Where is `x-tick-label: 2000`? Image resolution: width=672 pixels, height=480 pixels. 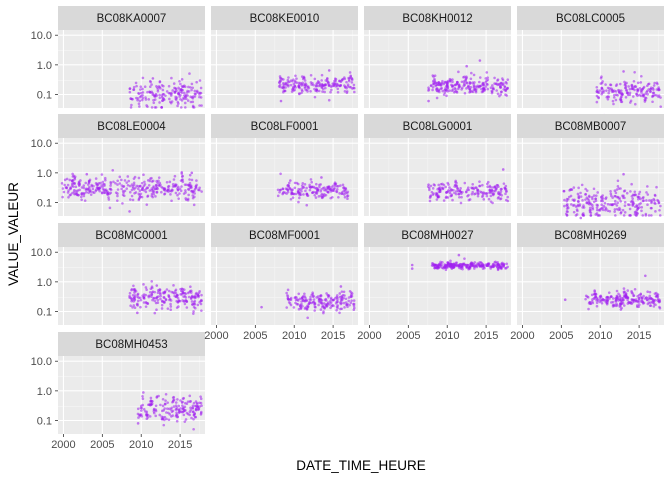
x-tick-label: 2000 is located at coordinates (216, 336).